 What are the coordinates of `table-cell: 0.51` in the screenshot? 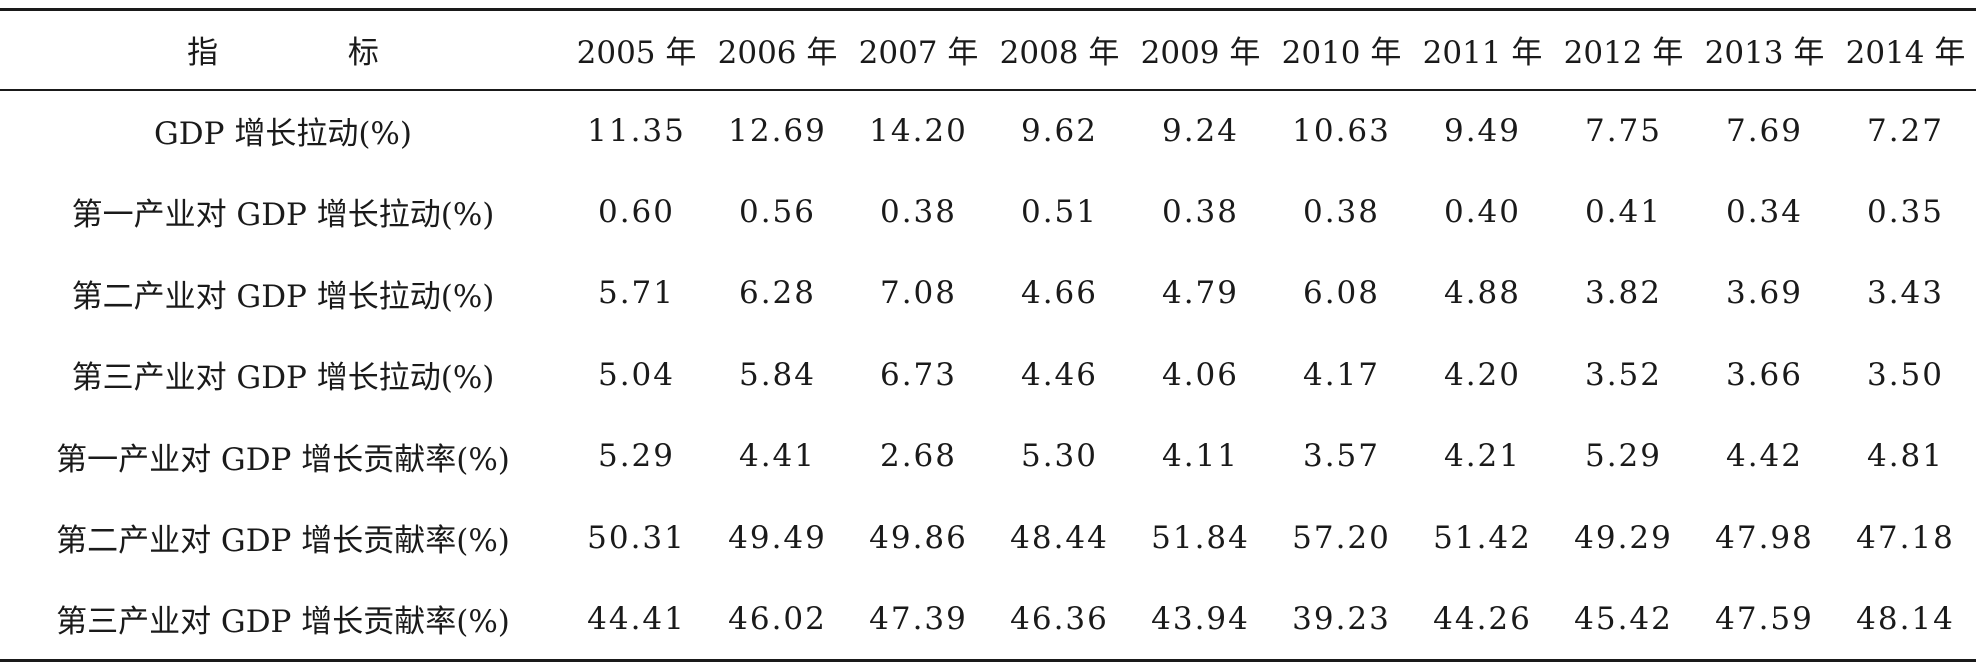 It's located at (1059, 211).